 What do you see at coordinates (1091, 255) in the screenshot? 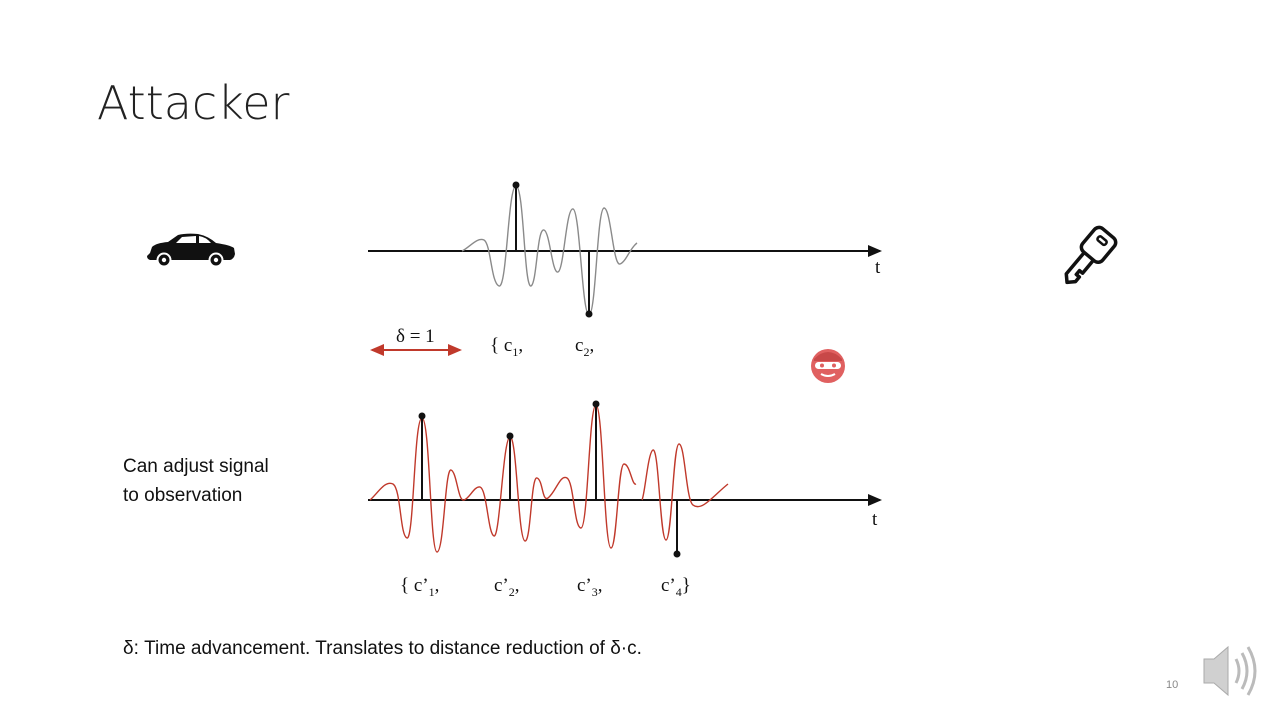
I see `key-icon` at bounding box center [1091, 255].